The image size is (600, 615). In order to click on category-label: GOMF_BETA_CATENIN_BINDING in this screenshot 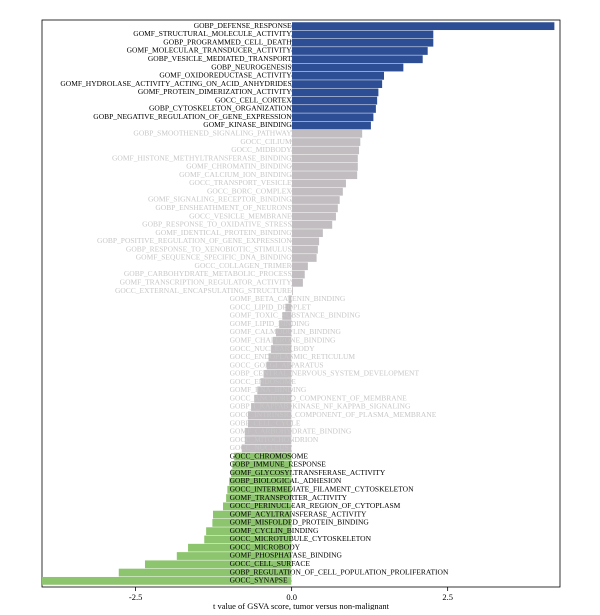, I will do `click(288, 298)`.